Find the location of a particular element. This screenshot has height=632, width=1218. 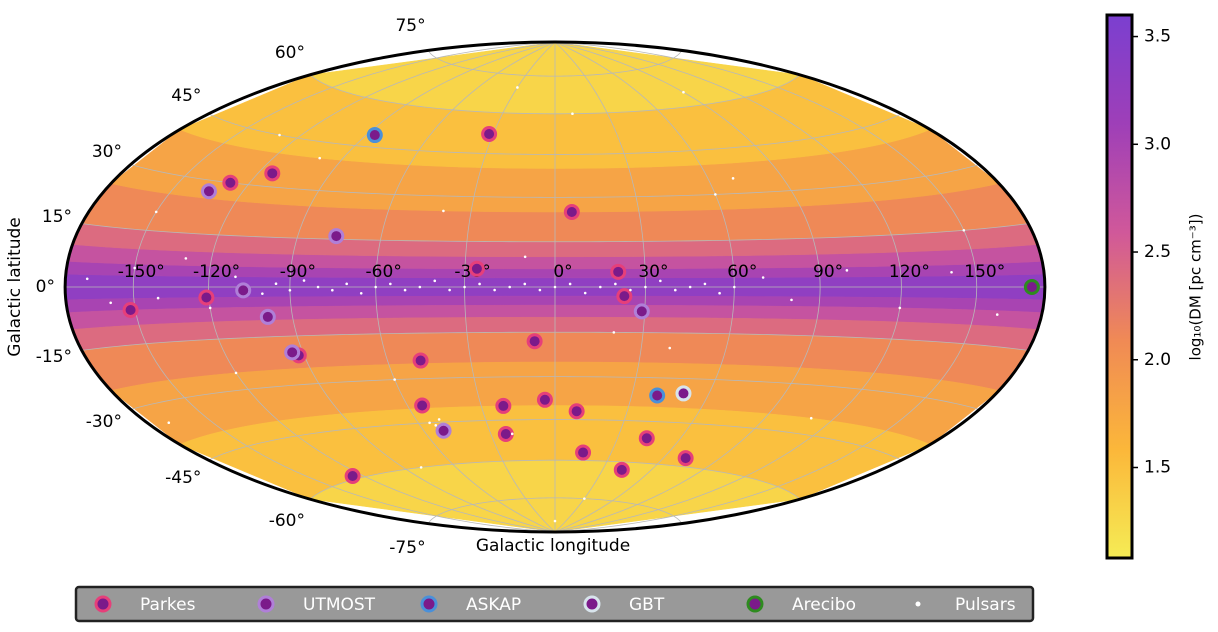

x-tick-label: 120° is located at coordinates (909, 272).